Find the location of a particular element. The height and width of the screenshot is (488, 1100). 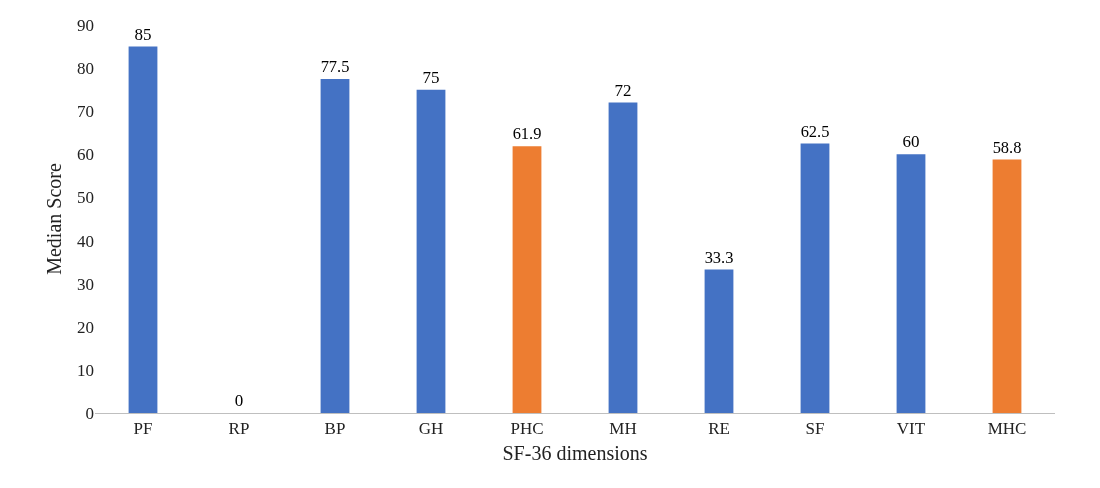

y-tick-label: 20 is located at coordinates (85, 327).